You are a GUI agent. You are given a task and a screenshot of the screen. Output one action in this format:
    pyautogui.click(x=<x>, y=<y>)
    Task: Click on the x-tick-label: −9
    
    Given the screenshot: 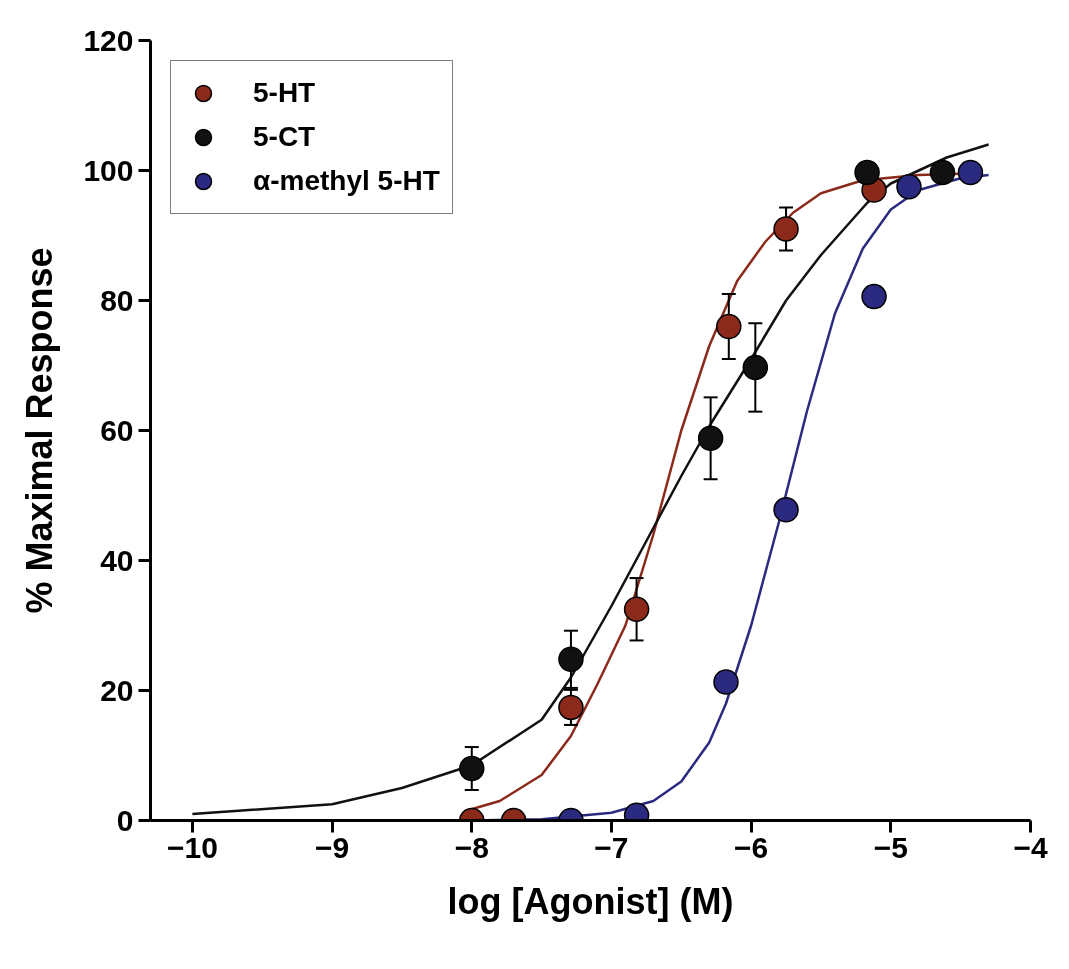 What is the action you would take?
    pyautogui.click(x=332, y=847)
    